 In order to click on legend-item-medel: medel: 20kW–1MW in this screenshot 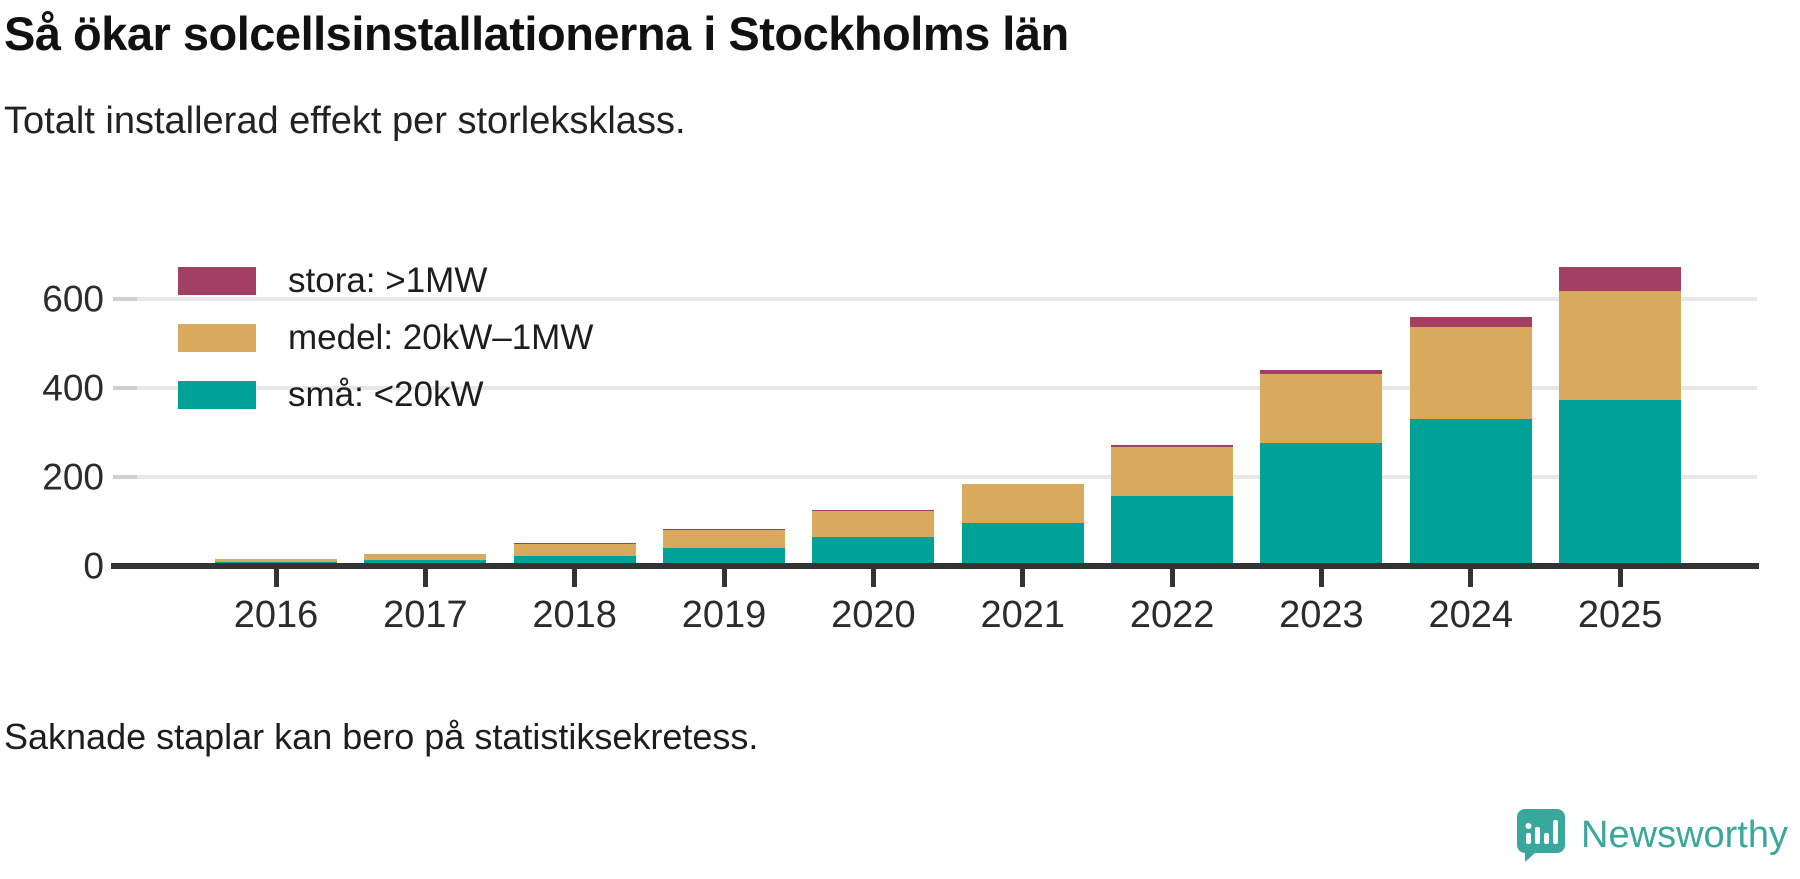, I will do `click(385, 337)`.